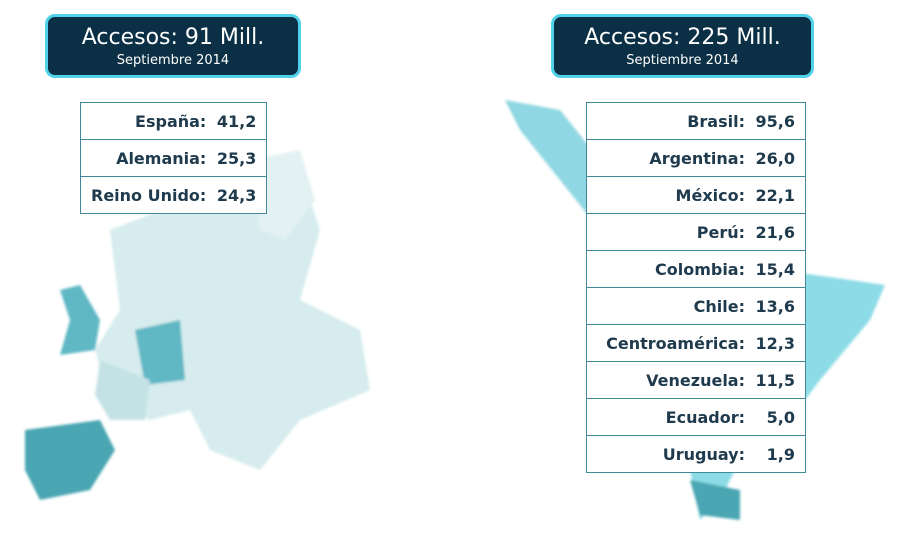 Image resolution: width=921 pixels, height=547 pixels. I want to click on country-label: Colombia:, so click(699, 269).